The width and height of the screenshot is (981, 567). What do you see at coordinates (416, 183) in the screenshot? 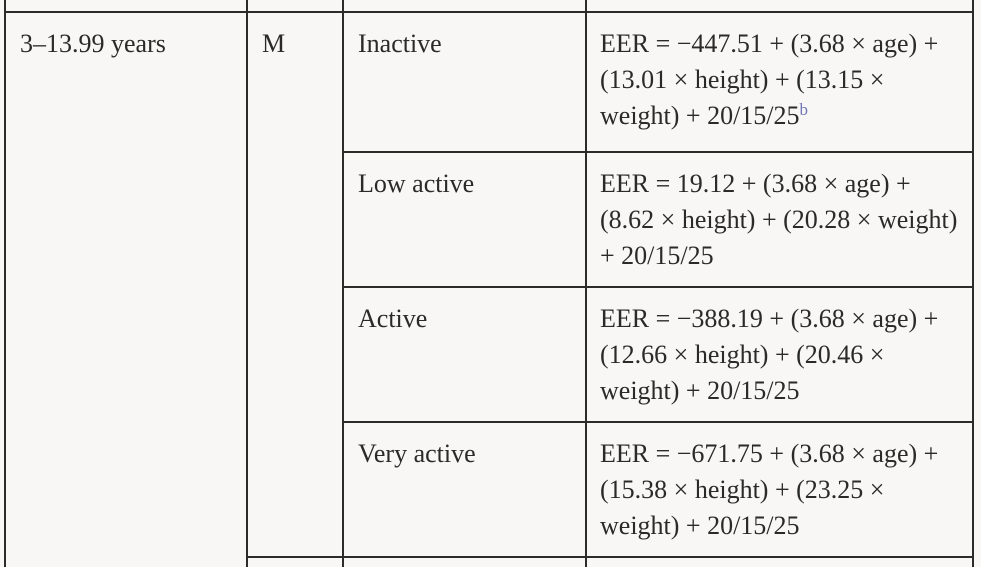
I see `activity: Low active` at bounding box center [416, 183].